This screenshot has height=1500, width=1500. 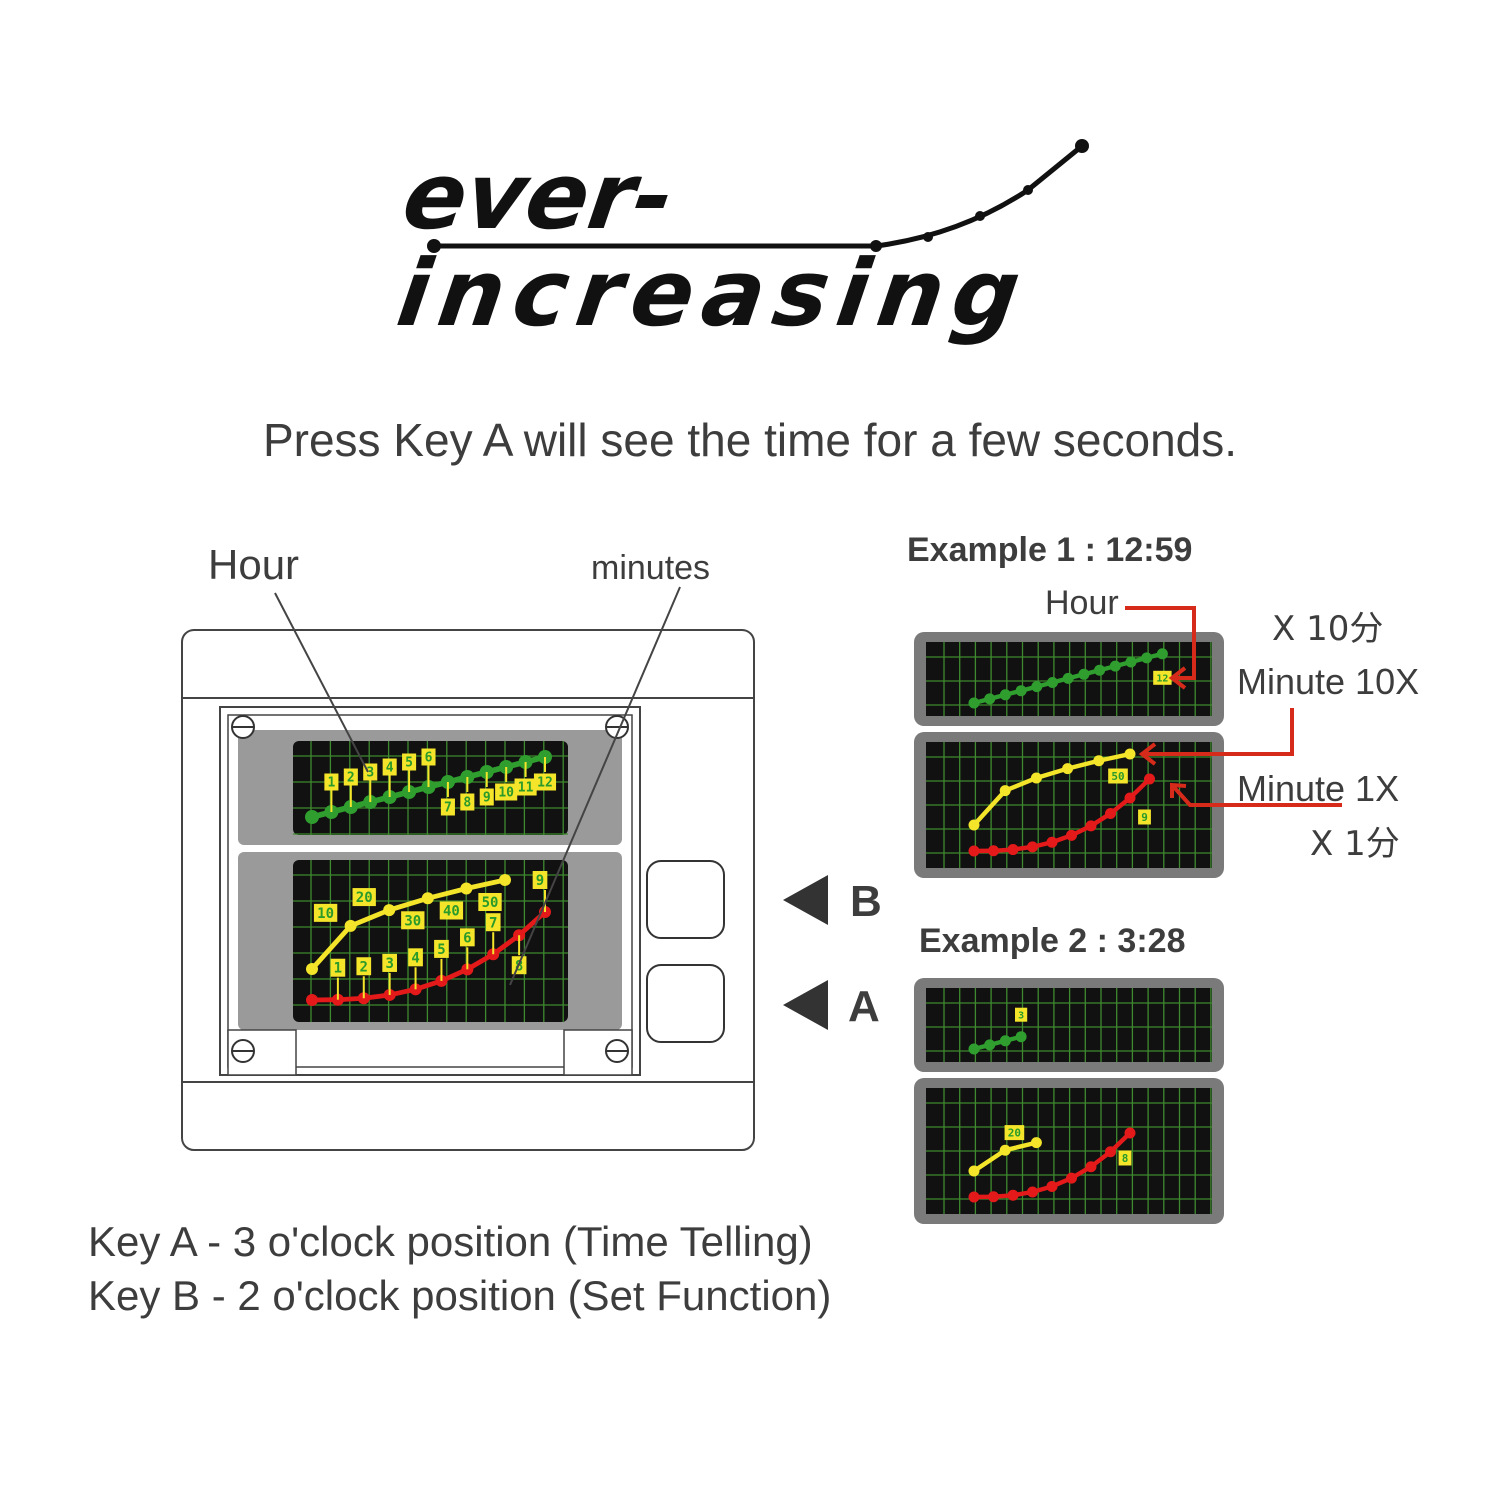 What do you see at coordinates (545, 783) in the screenshot?
I see `hour-mark-text: 12` at bounding box center [545, 783].